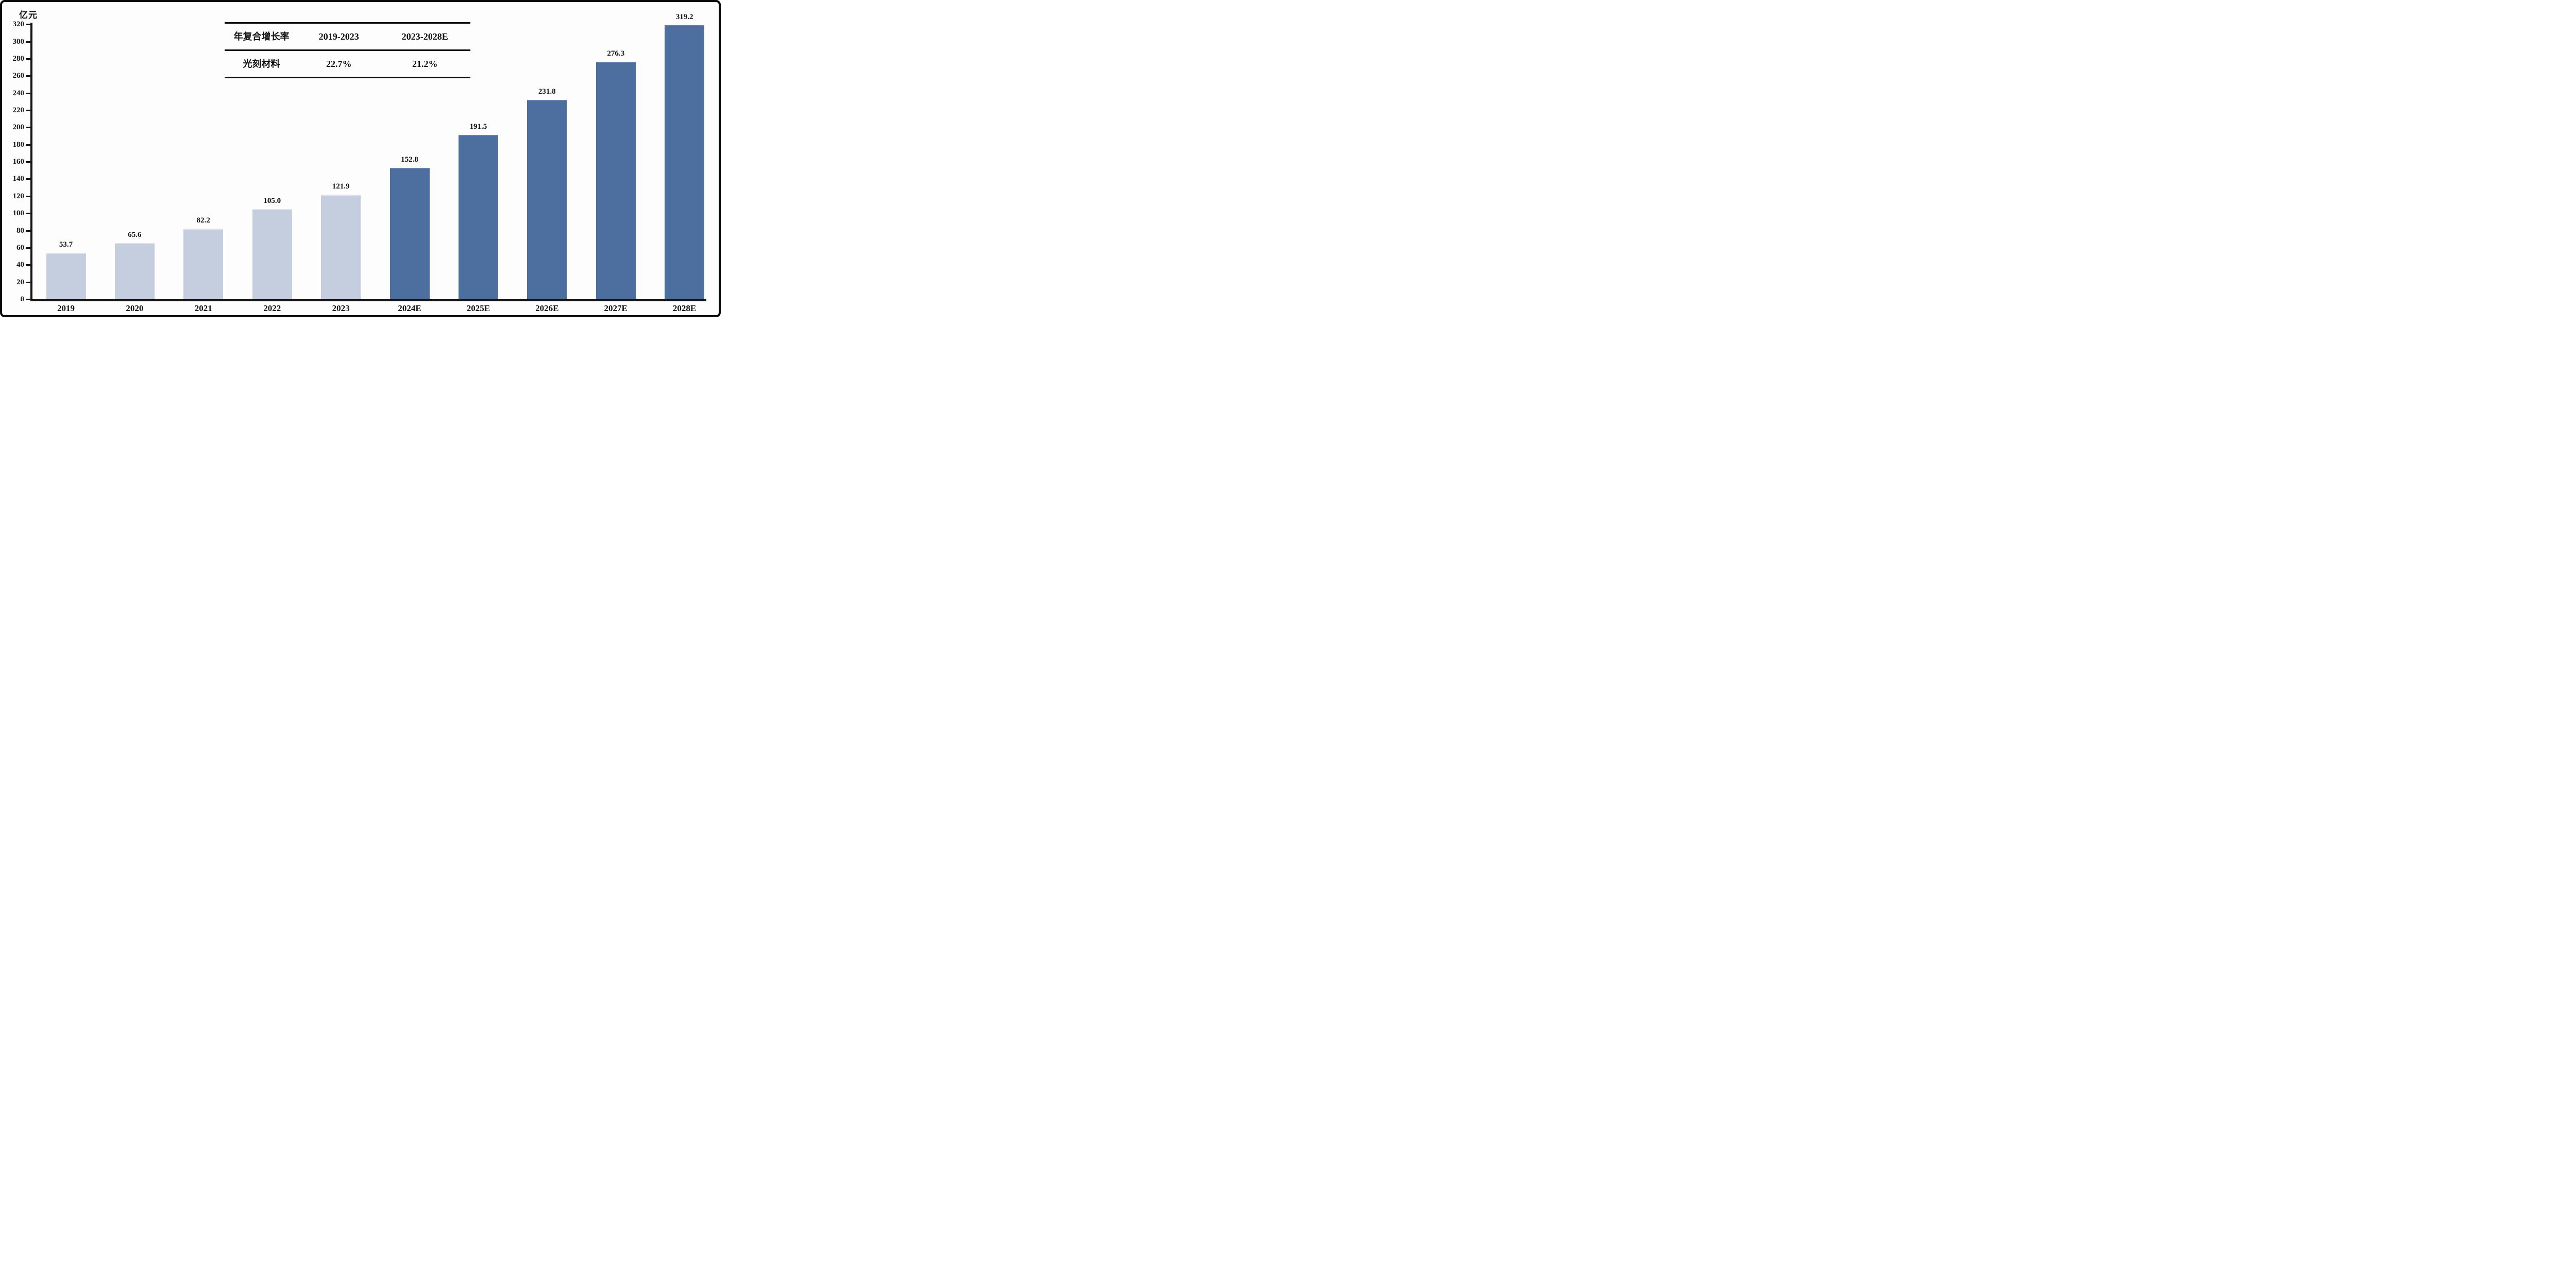 This screenshot has width=2576, height=1269. I want to click on bar-value-label: 53.7, so click(66, 245).